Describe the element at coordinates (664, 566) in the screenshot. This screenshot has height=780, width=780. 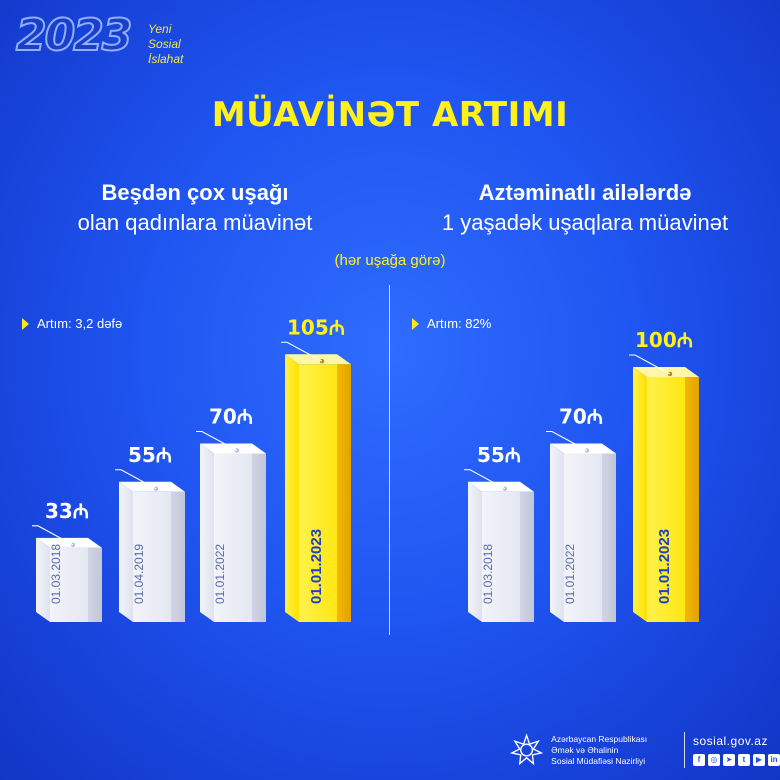
I see `date-label-1-2: 01.01.2023` at that location.